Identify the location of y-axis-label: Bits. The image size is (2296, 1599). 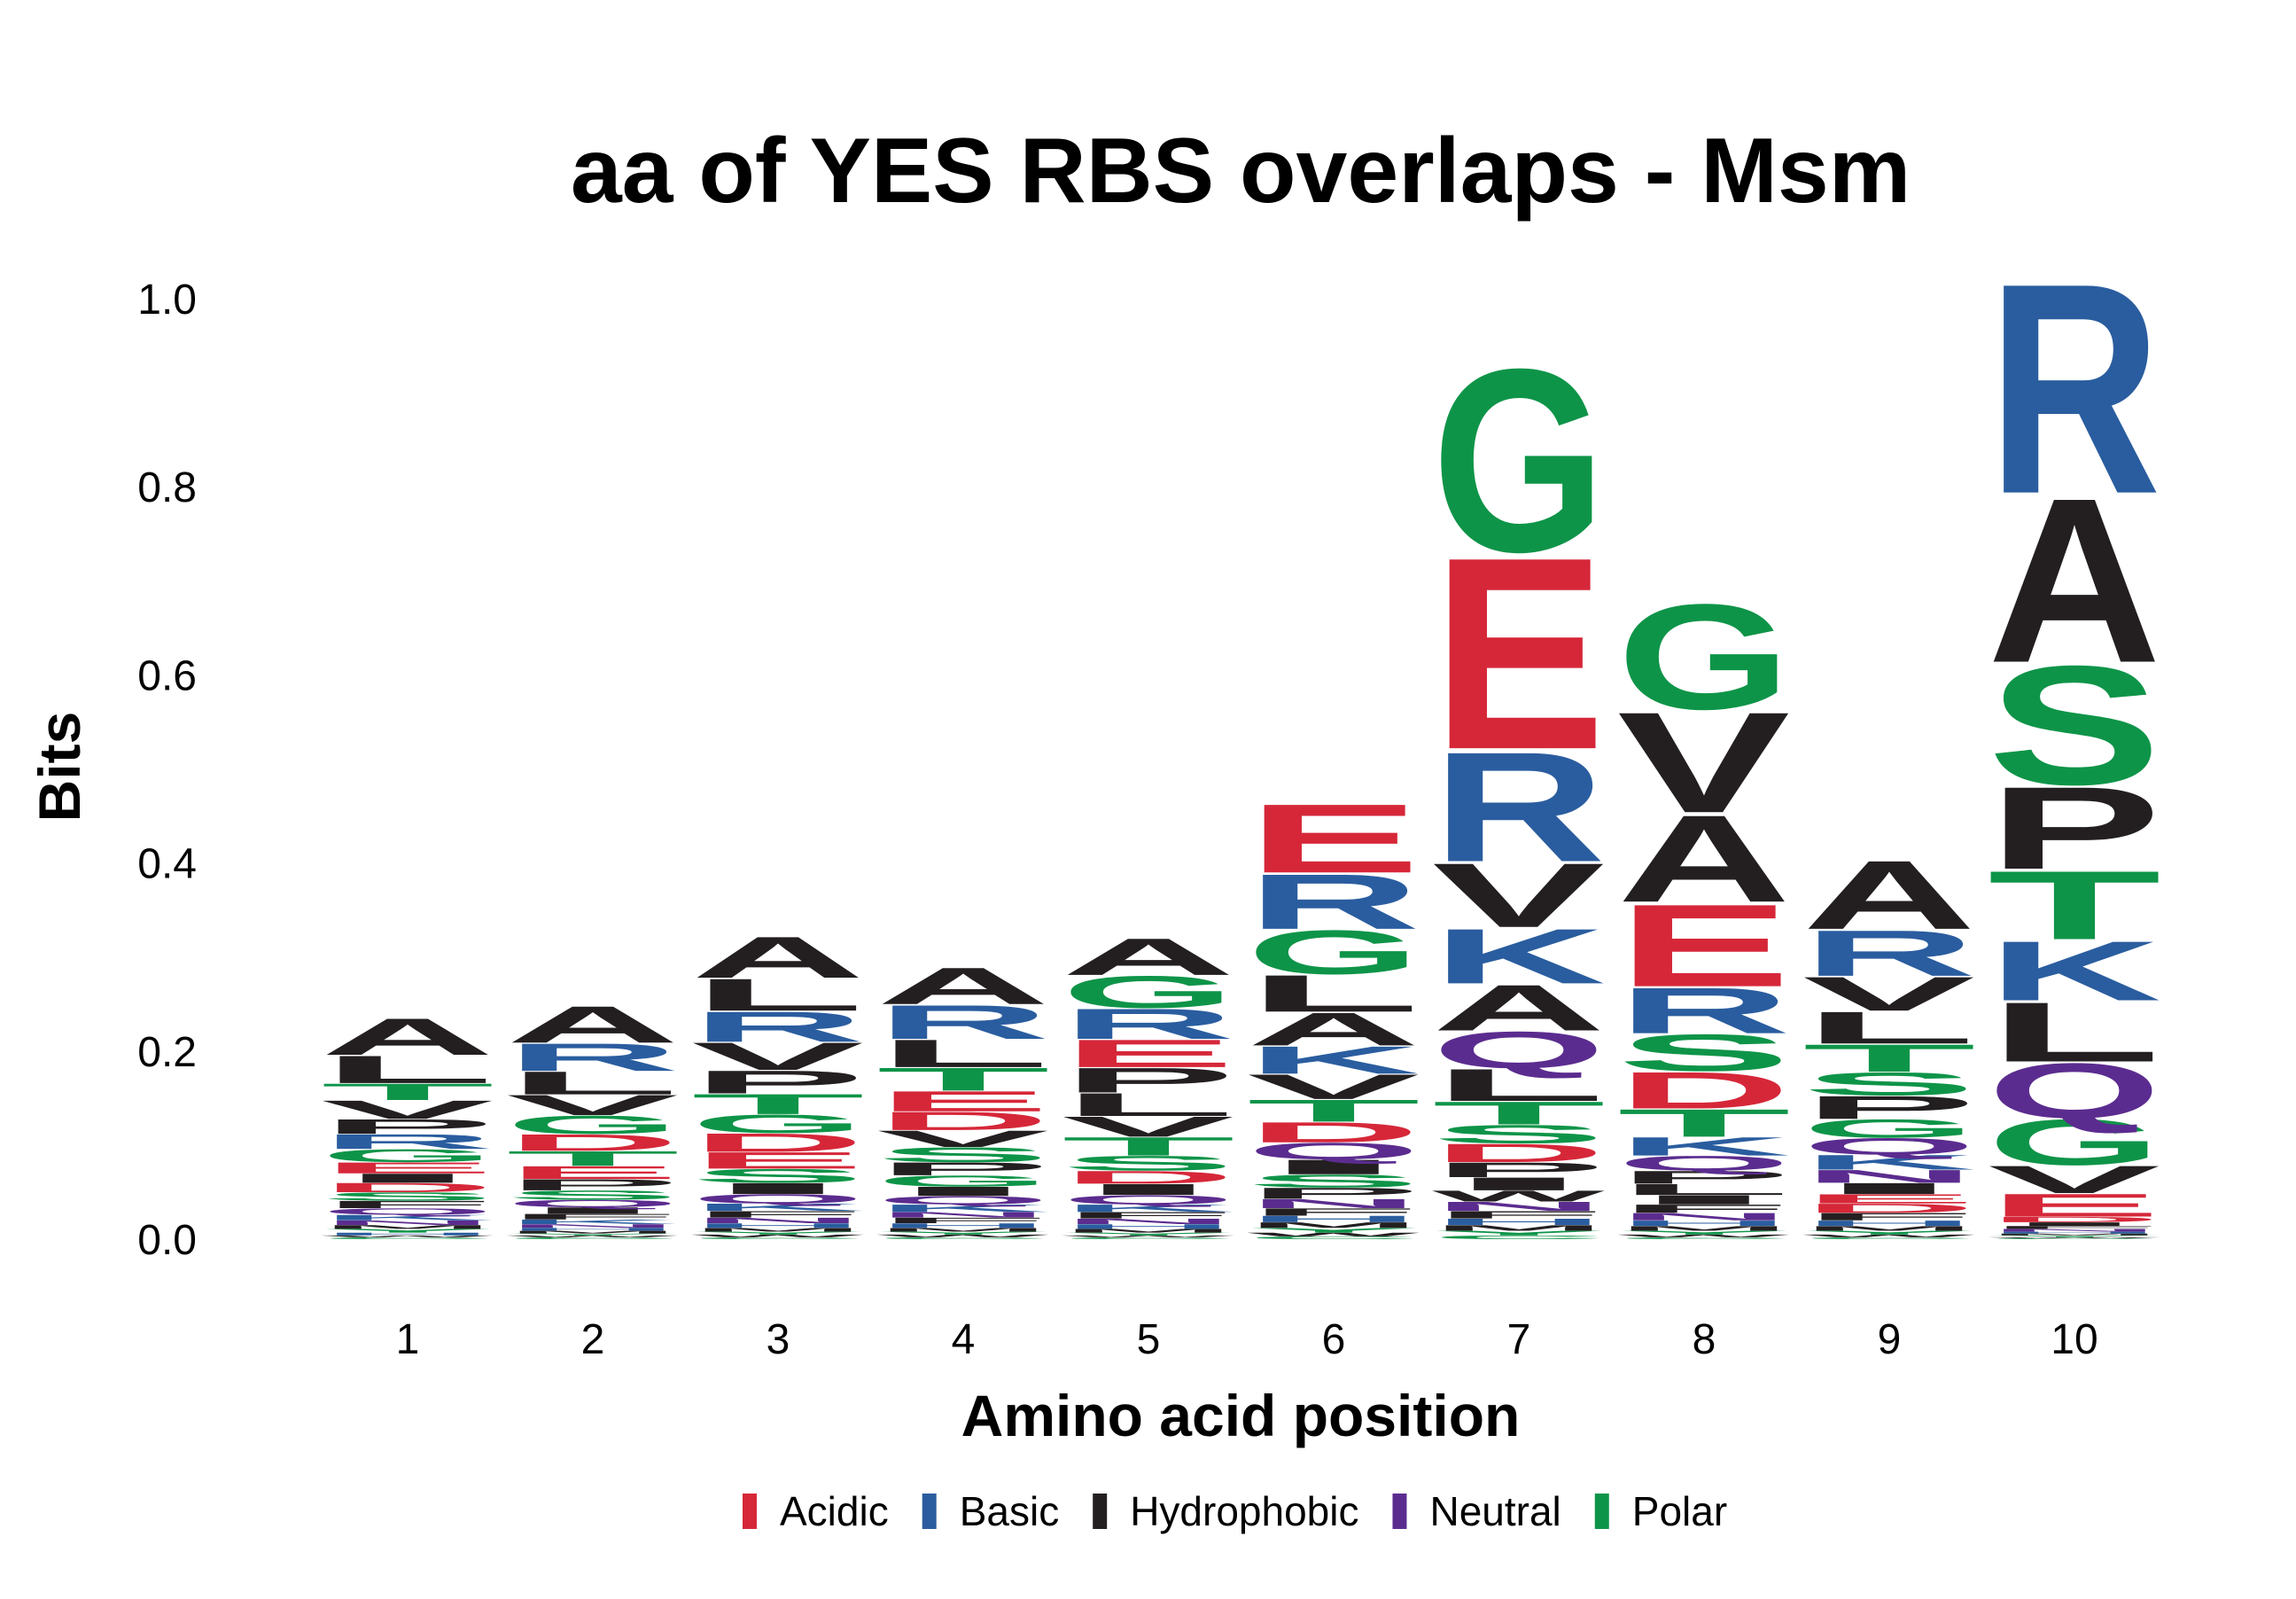
(59, 767).